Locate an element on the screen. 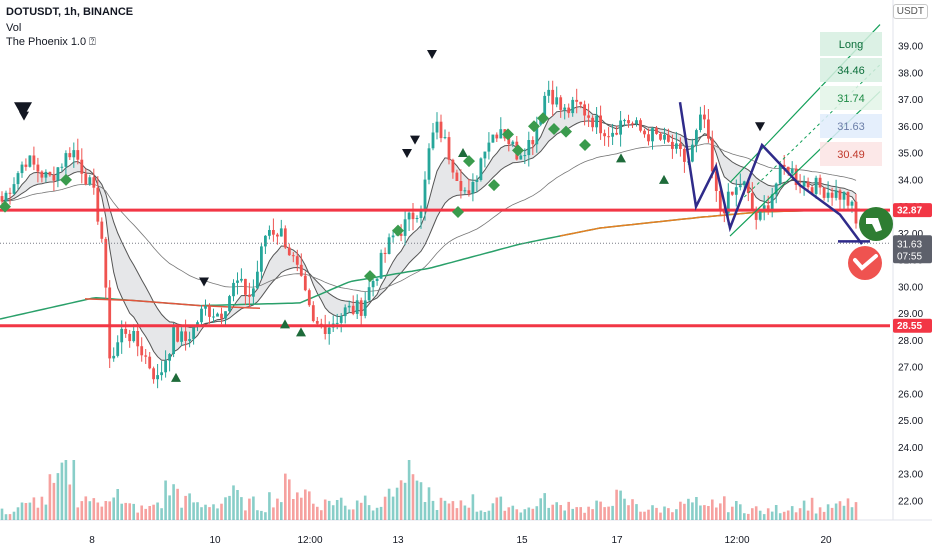  y-tick-label: 24.00 is located at coordinates (910, 448).